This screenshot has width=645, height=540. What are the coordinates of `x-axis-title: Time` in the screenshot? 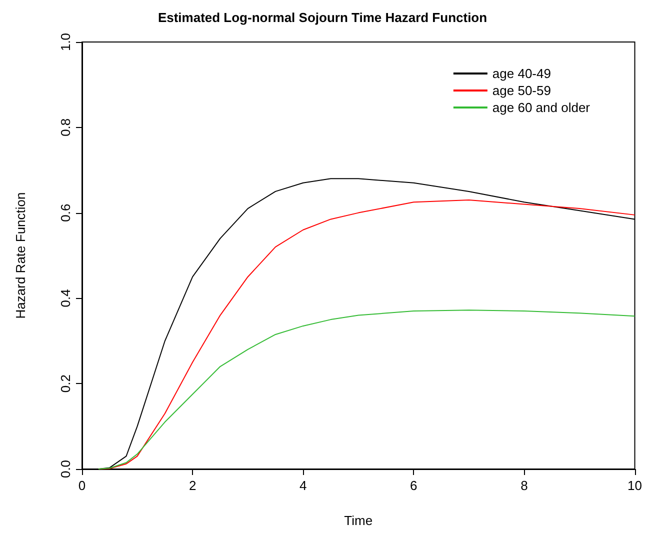 It's located at (358, 520).